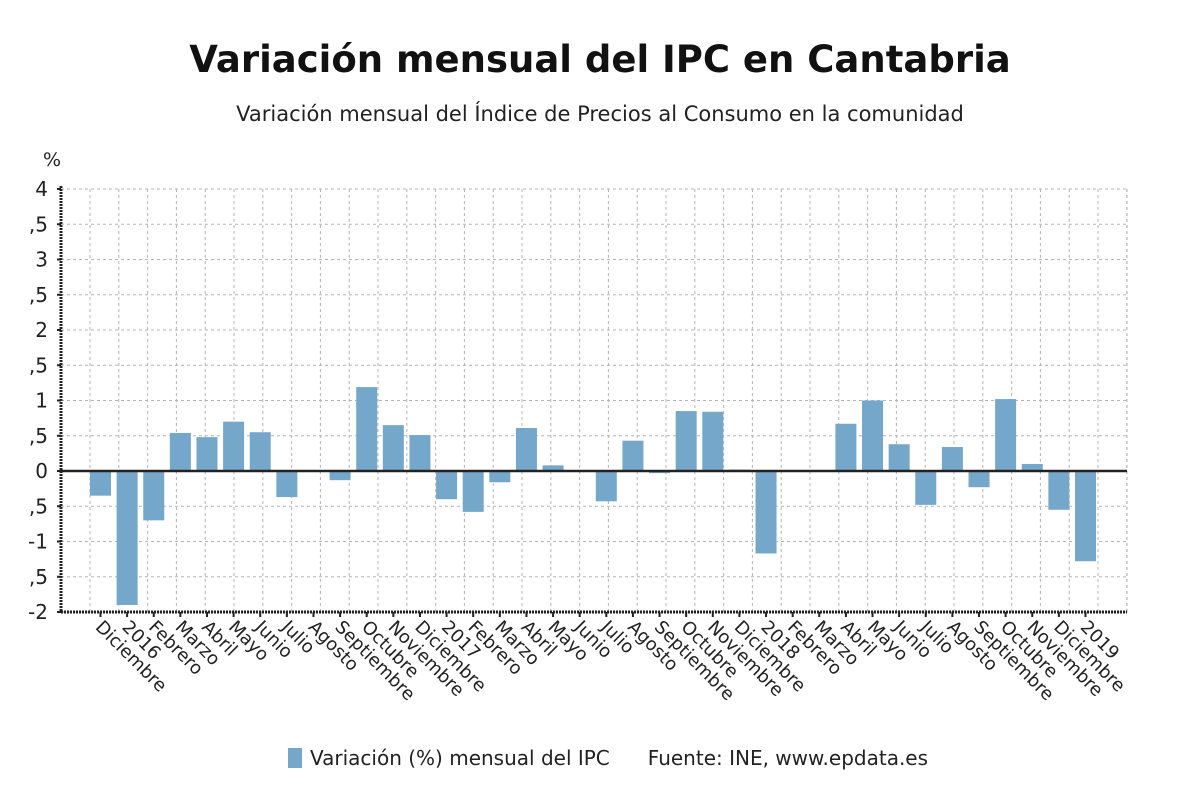  I want to click on y-tick-label: 3, so click(41, 260).